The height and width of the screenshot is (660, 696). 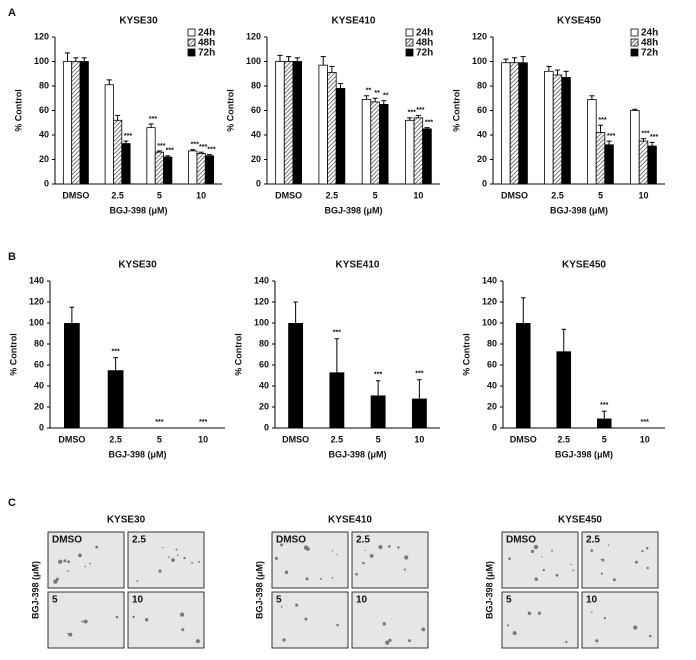 I want to click on y-tick-label: 100, so click(x=261, y=322).